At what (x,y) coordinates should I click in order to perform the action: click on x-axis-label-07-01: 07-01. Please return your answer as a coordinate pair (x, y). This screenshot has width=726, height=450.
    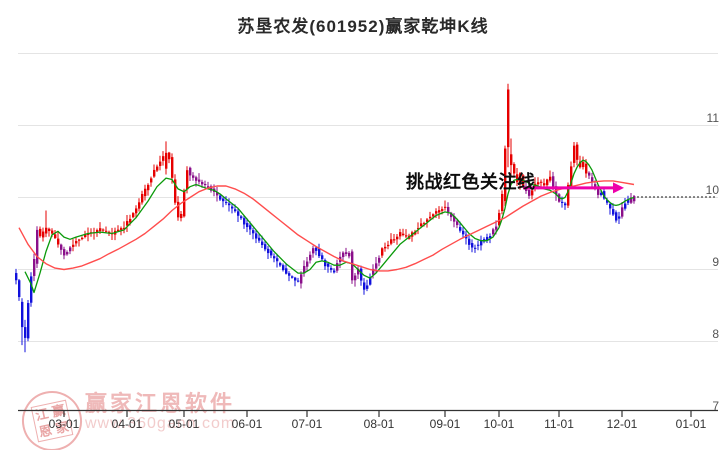
    Looking at the image, I should click on (307, 424).